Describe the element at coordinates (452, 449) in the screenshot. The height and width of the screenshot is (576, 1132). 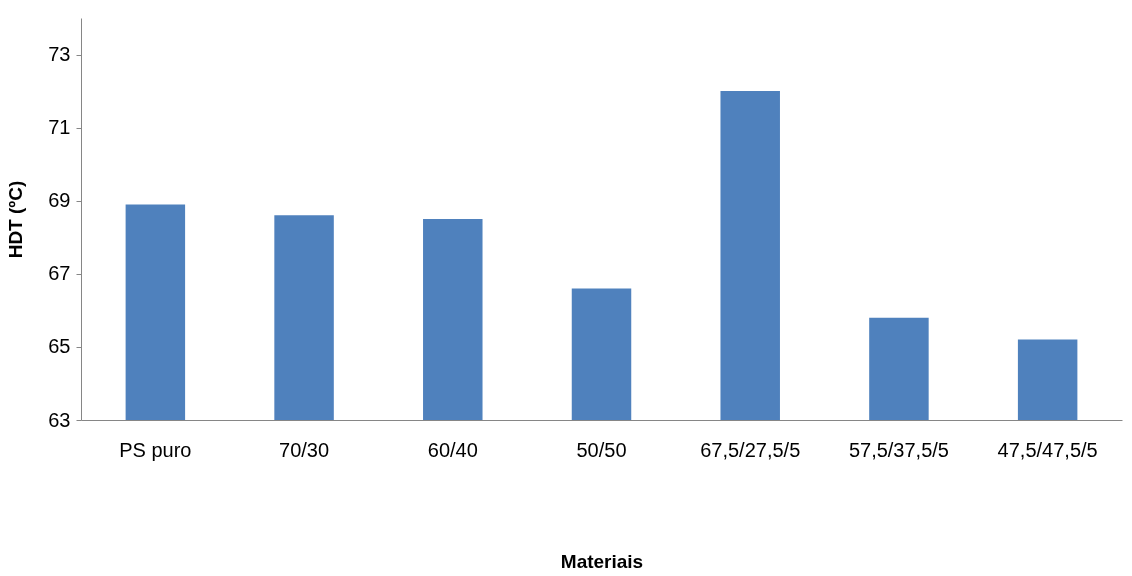
I see `x-tick-label: 60/40` at that location.